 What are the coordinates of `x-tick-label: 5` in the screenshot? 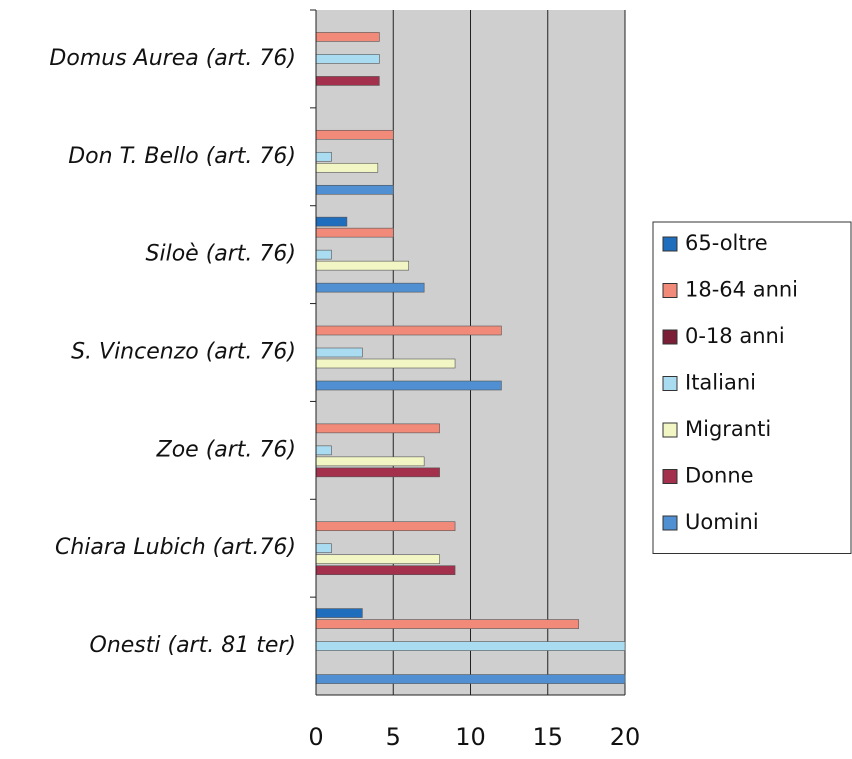 It's located at (393, 737).